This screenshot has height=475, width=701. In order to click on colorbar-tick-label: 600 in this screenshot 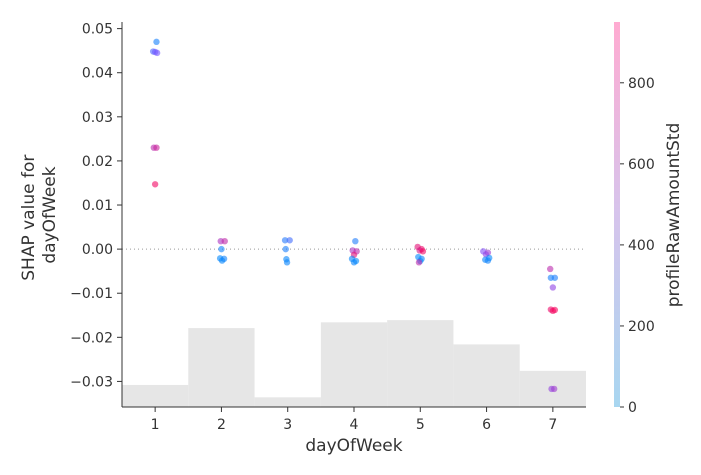, I will do `click(641, 165)`.